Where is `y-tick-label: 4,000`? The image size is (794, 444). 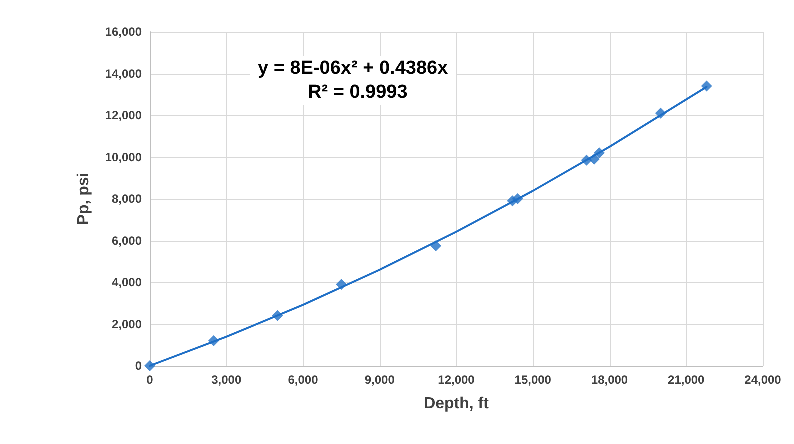
y-tick-label: 4,000 is located at coordinates (127, 283).